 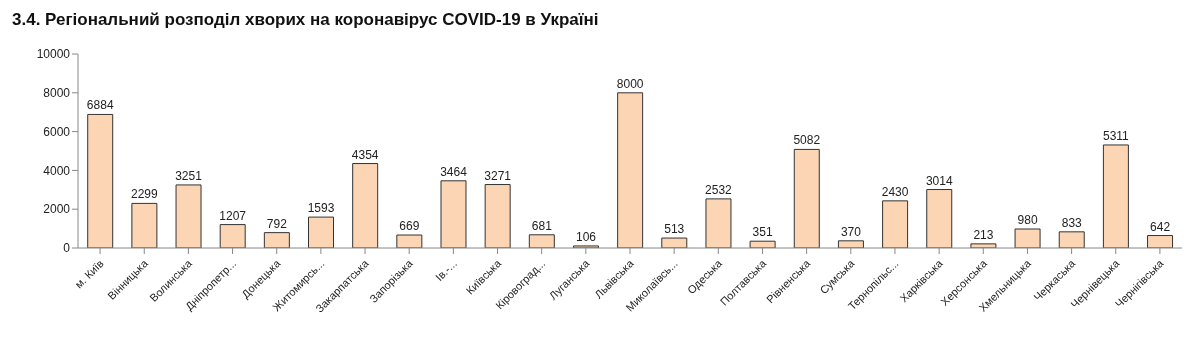 What do you see at coordinates (983, 234) in the screenshot?
I see `data-label: 213` at bounding box center [983, 234].